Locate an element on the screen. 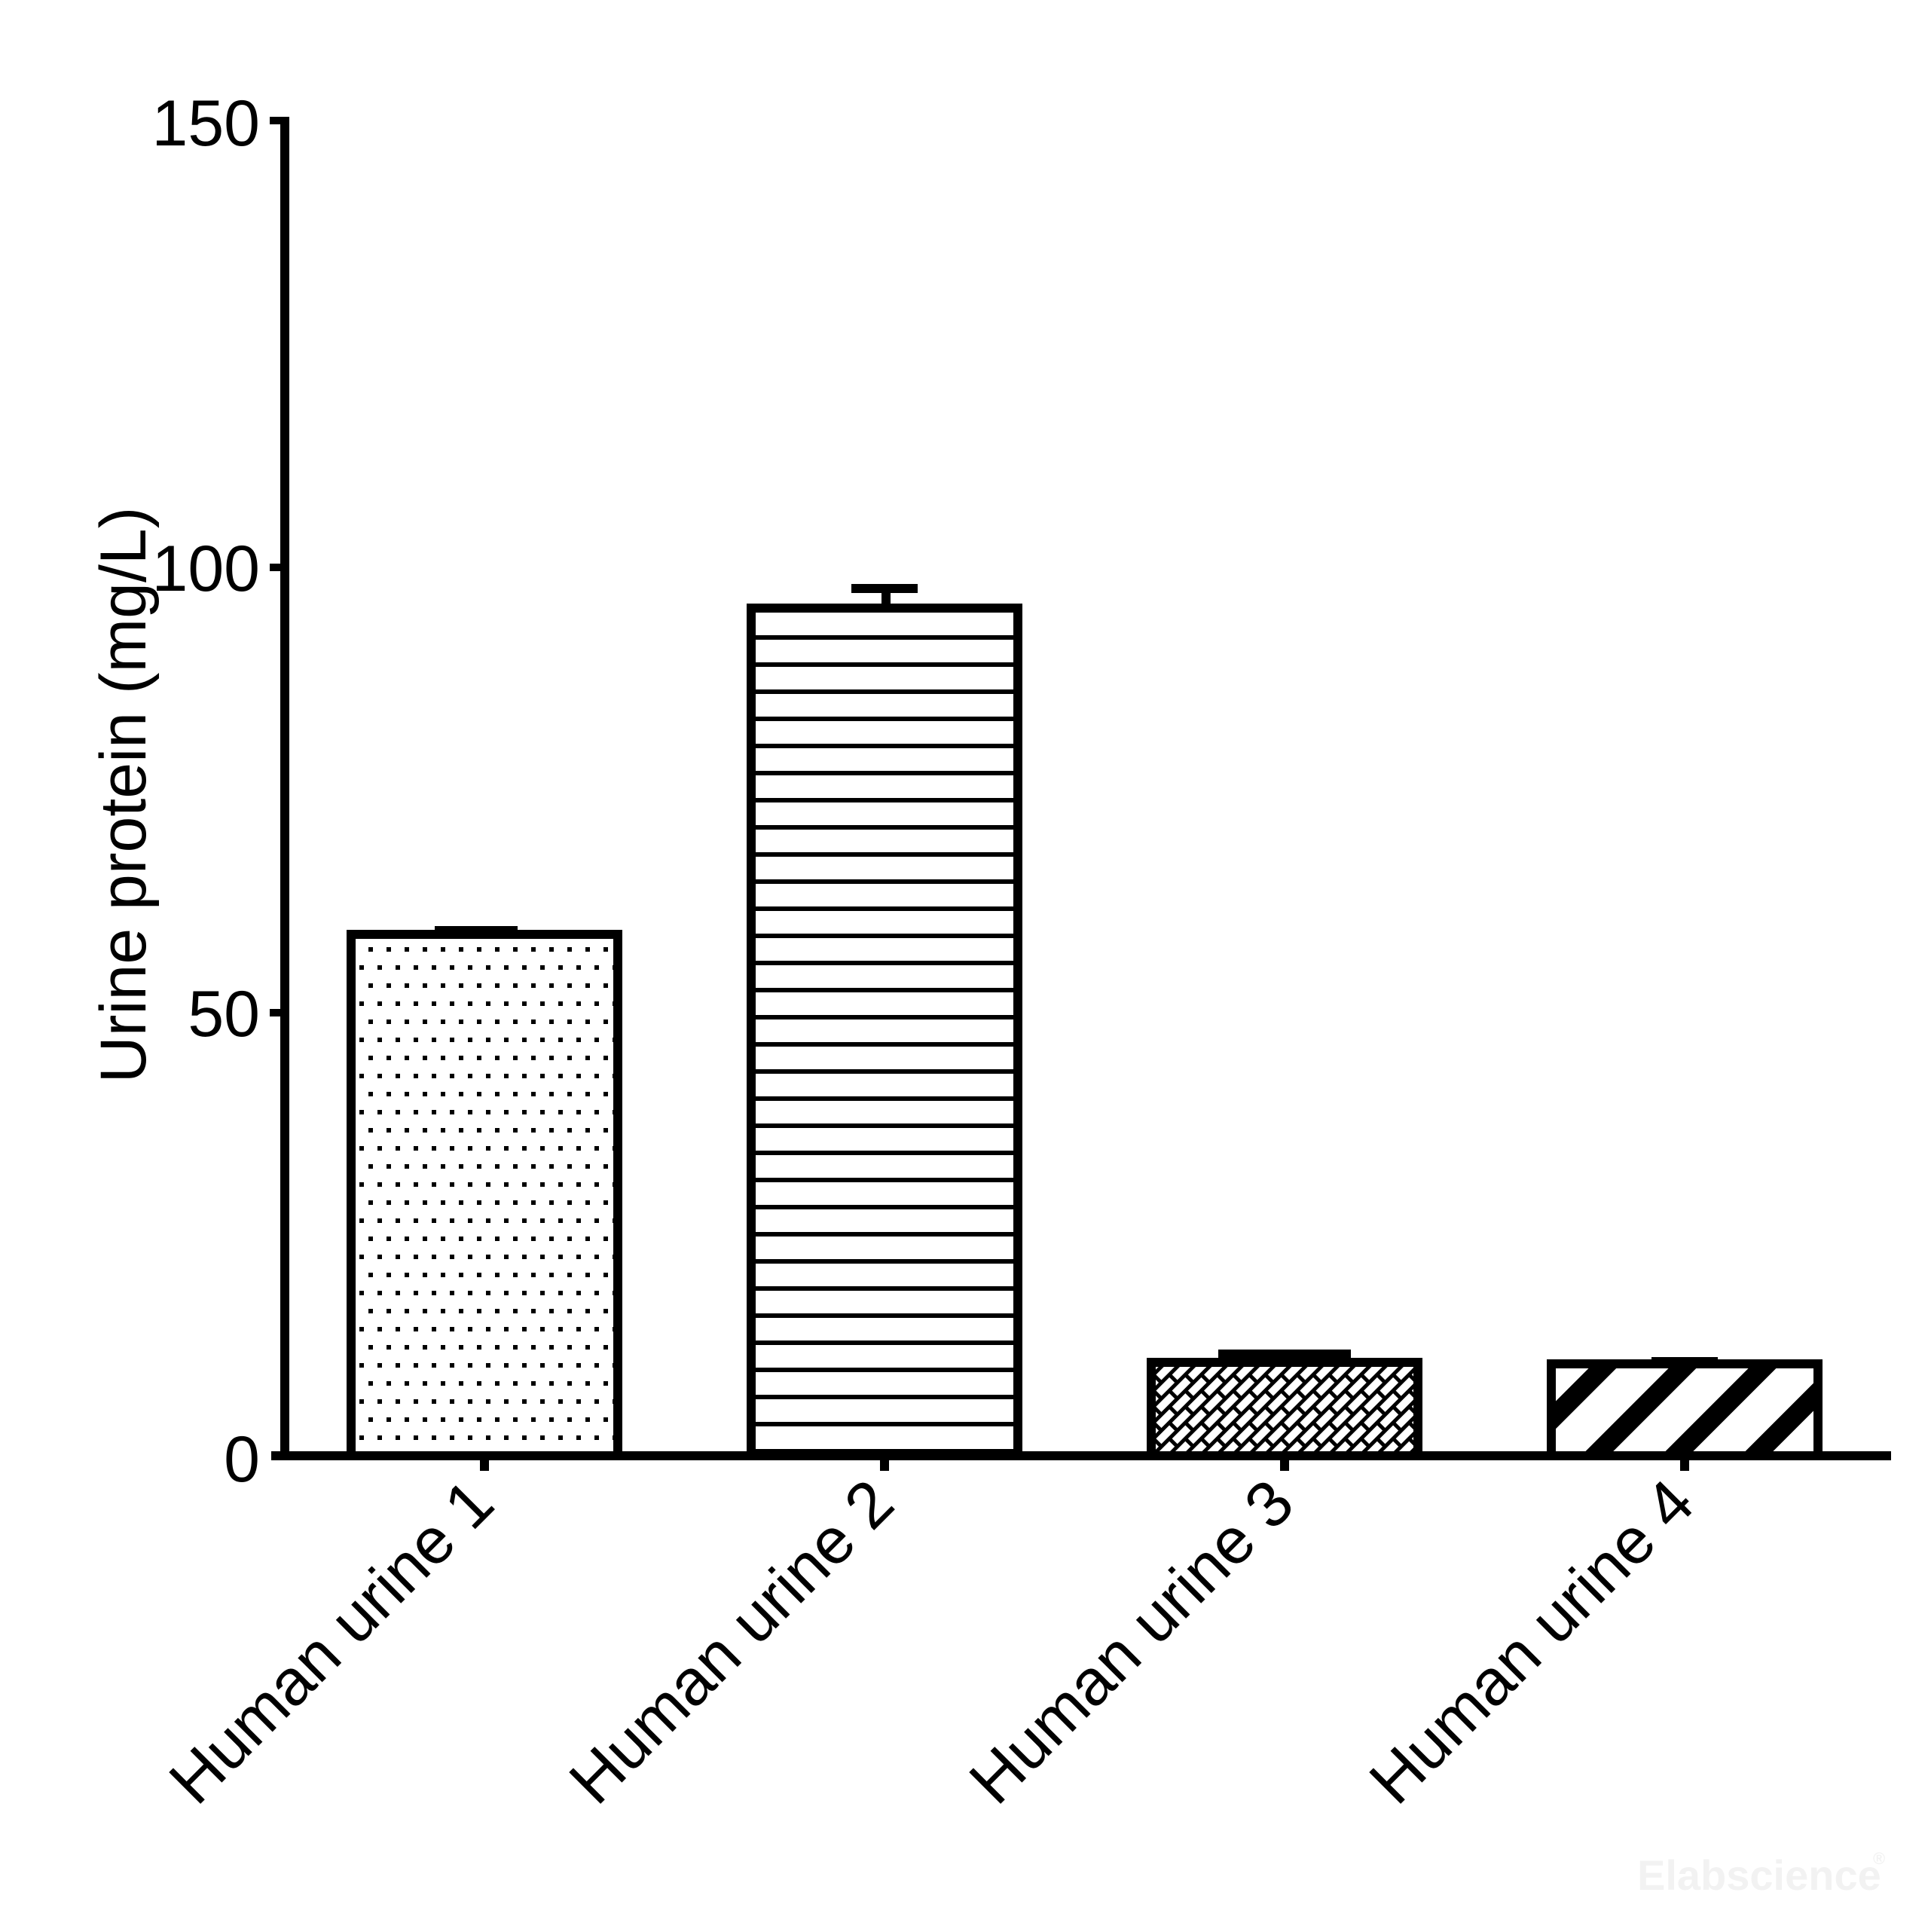 The image size is (1931, 1932). y-tick-label-50: 50 is located at coordinates (224, 1014).